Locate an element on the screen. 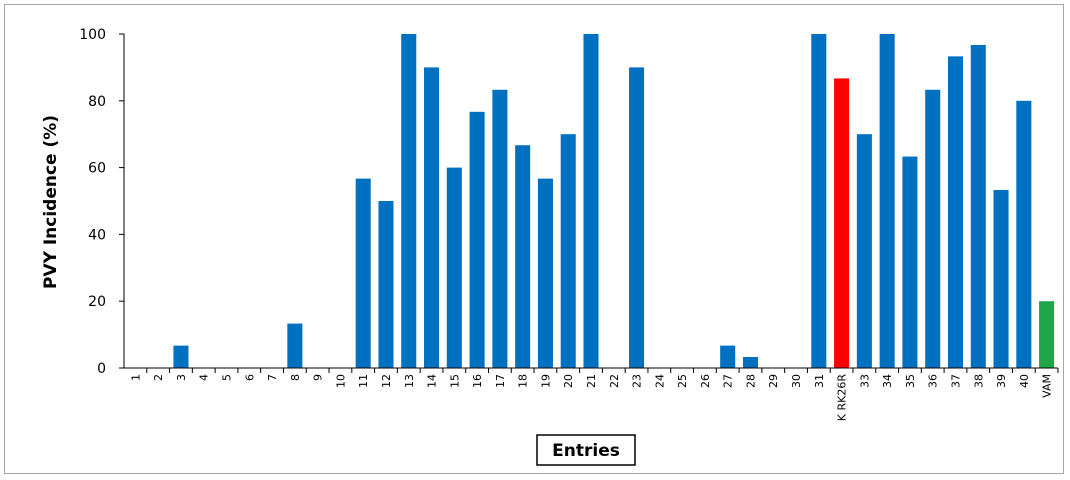 Image resolution: width=1070 pixels, height=480 pixels. x-tick-label: 28 is located at coordinates (750, 381).